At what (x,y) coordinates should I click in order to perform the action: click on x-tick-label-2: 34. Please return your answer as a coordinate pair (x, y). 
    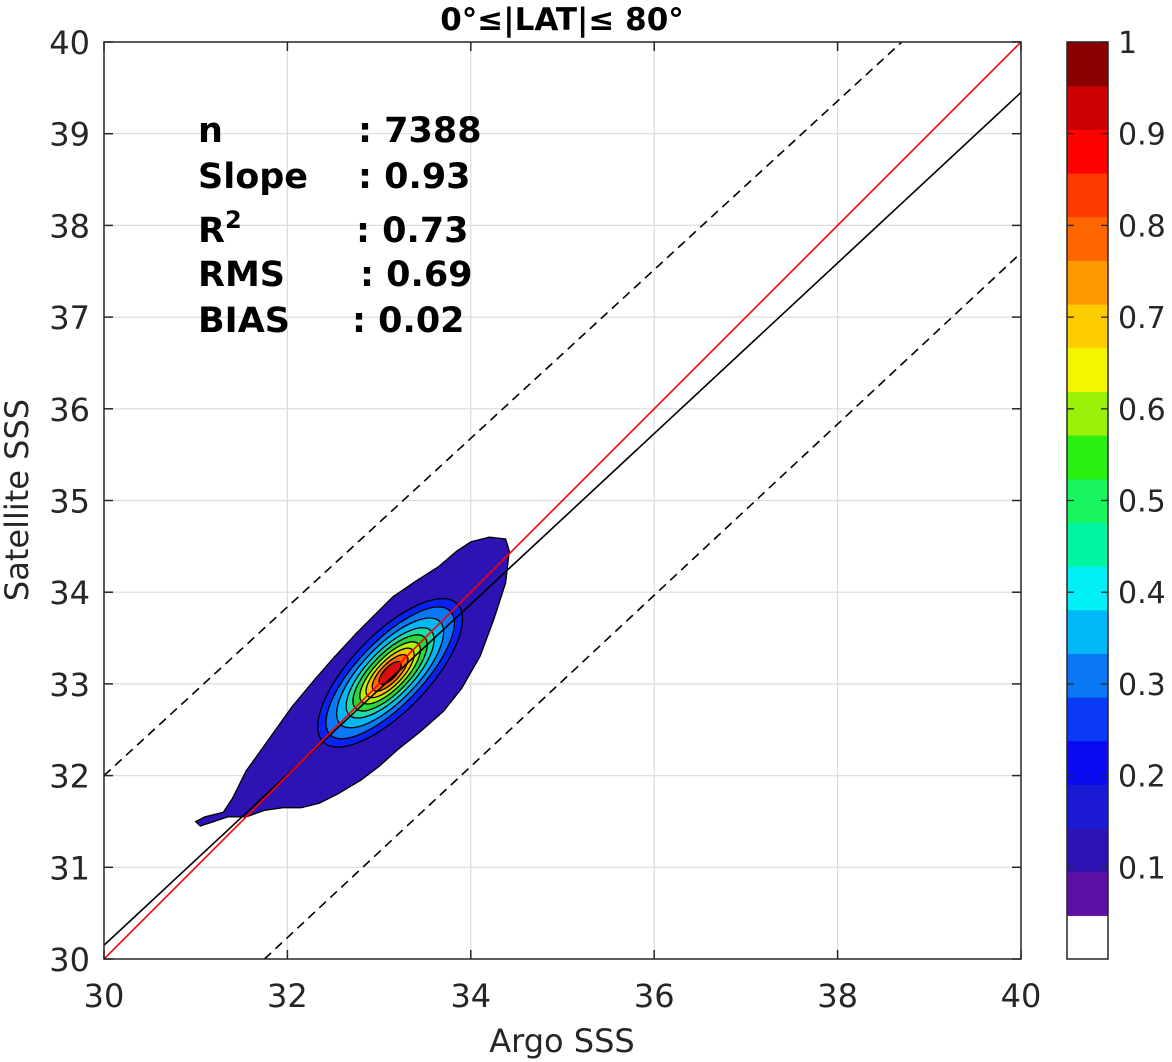
    Looking at the image, I should click on (470, 996).